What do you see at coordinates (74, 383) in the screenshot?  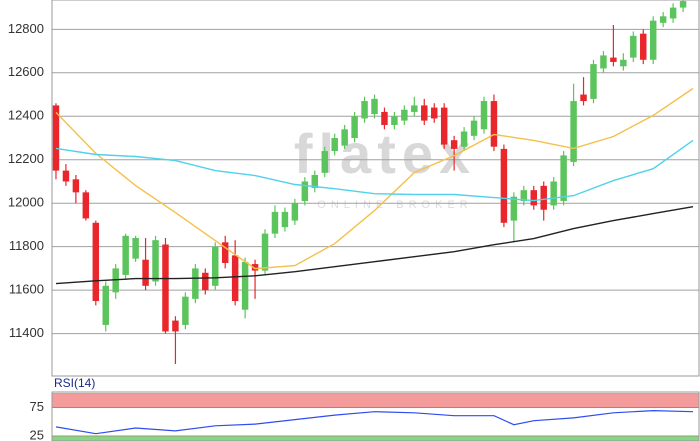 I see `rsi-title: RSI(14)` at bounding box center [74, 383].